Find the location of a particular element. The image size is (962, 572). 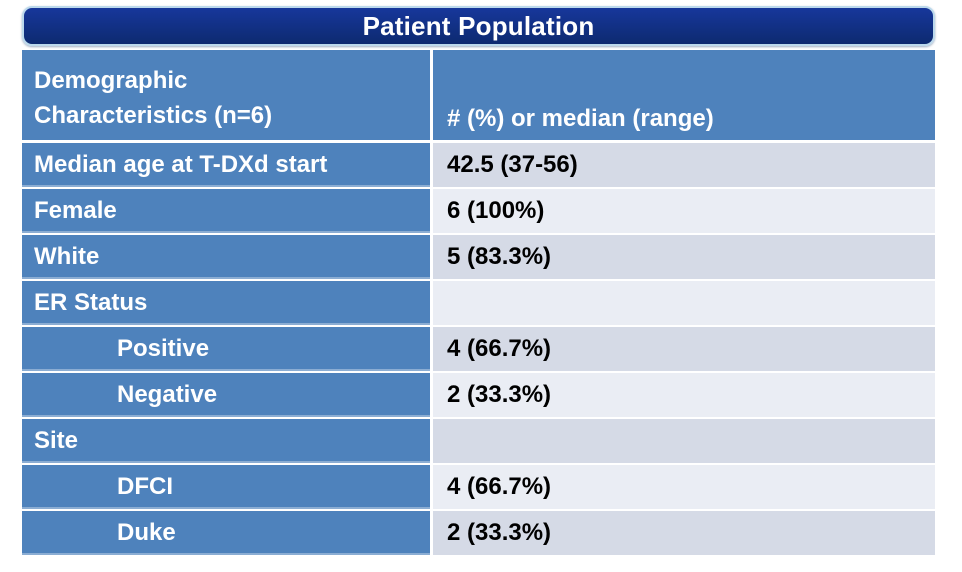

table-row: Female 6 (100%) is located at coordinates (478, 211).